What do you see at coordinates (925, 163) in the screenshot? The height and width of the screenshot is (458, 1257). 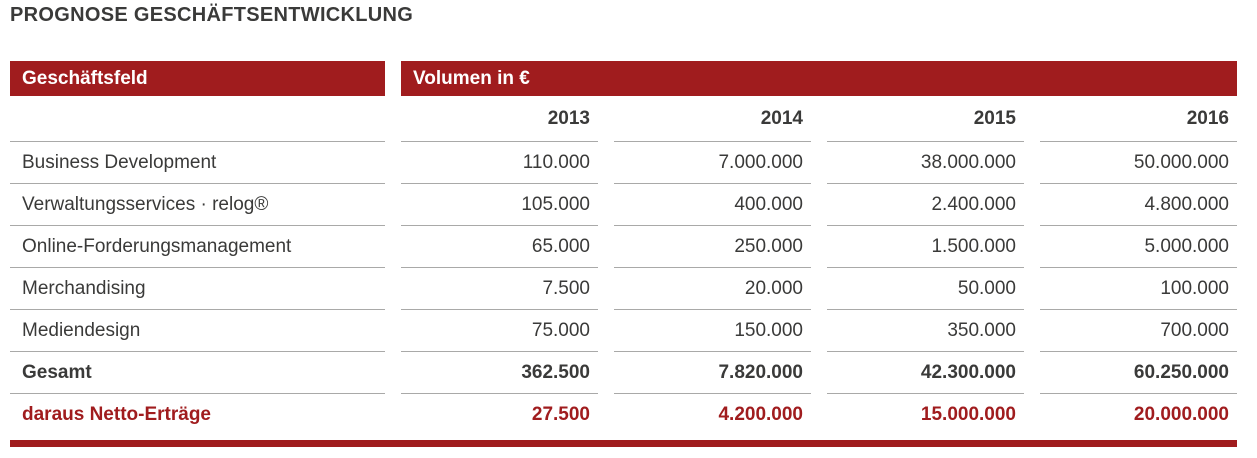 I see `value-business-development-2015: 38.000.000` at bounding box center [925, 163].